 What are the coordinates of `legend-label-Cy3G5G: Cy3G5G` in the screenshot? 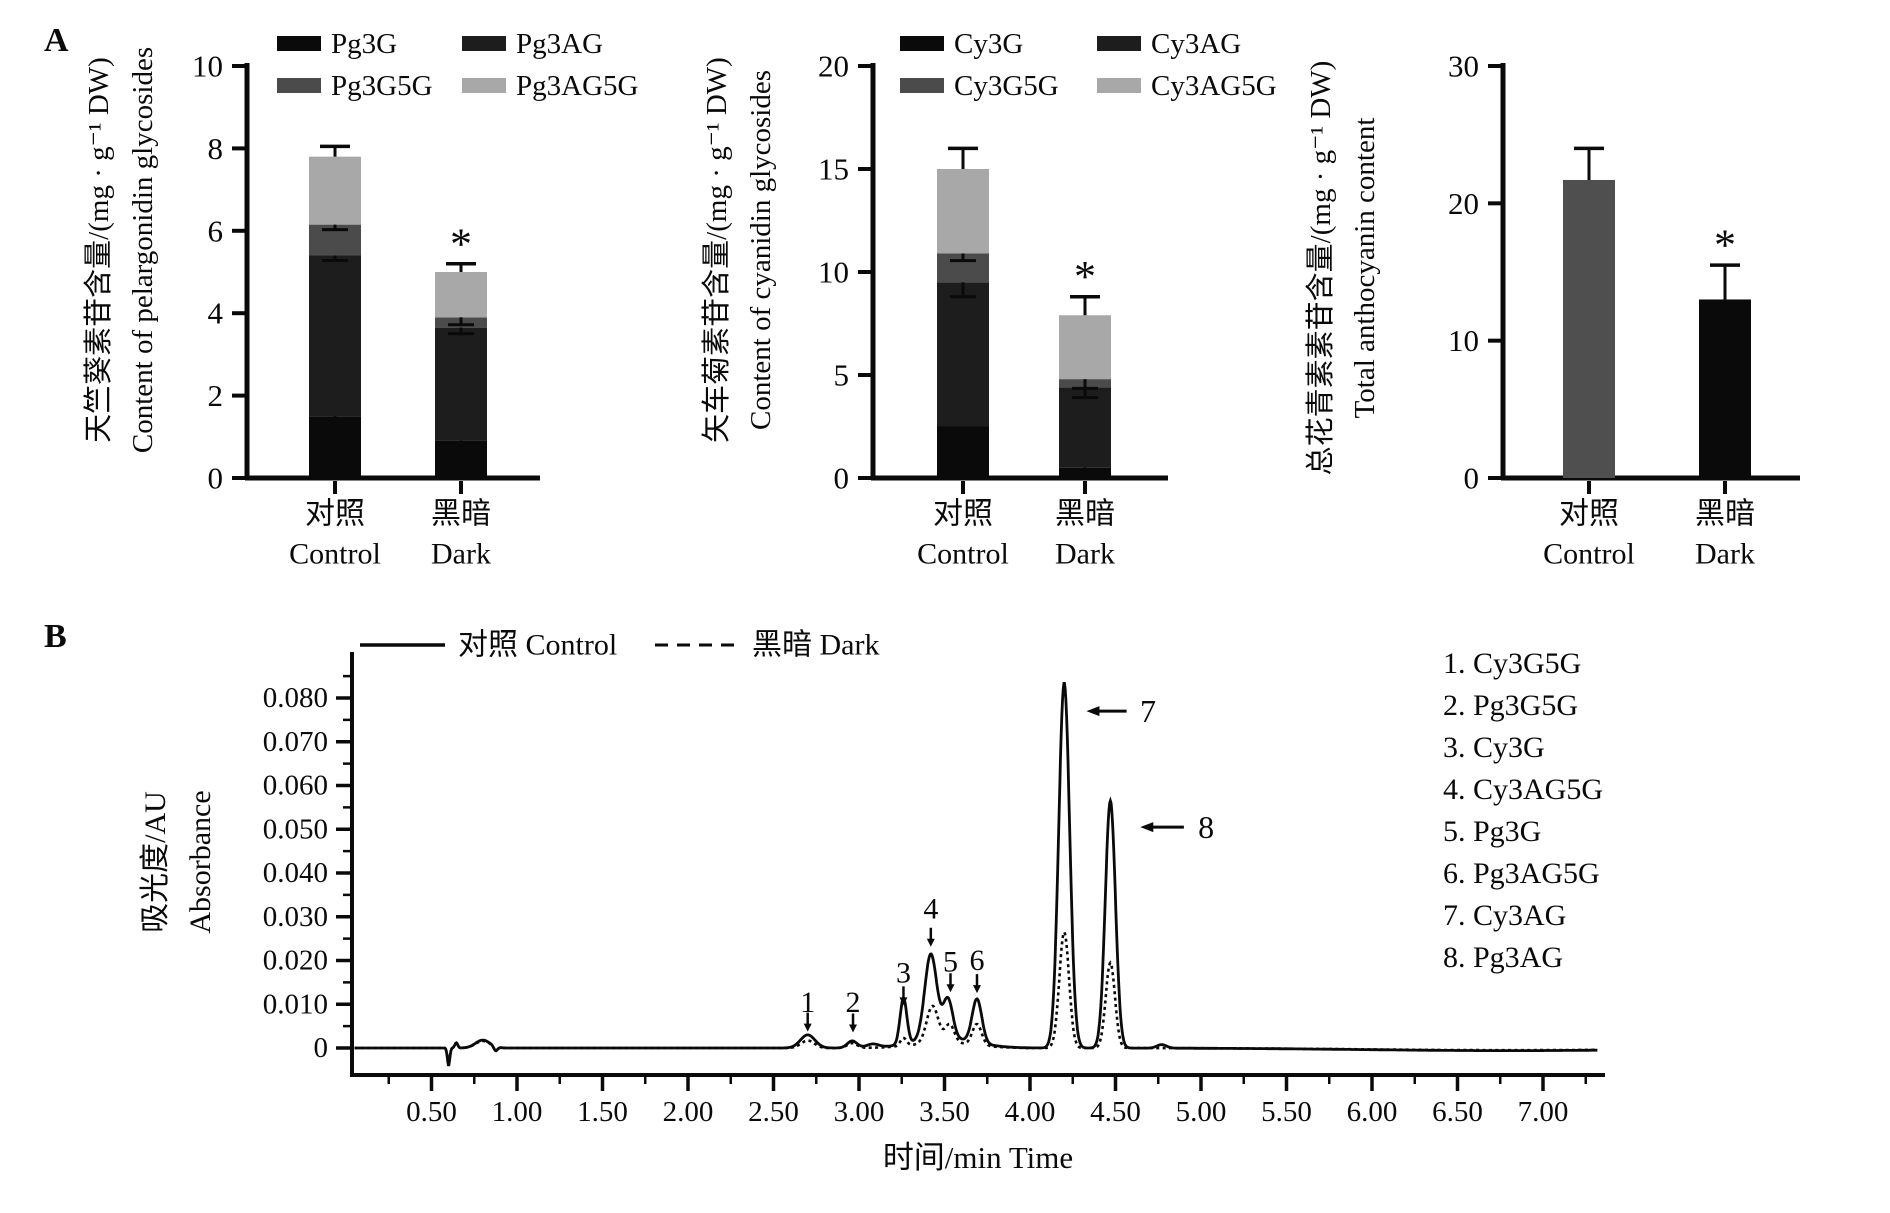 It's located at (1006, 86).